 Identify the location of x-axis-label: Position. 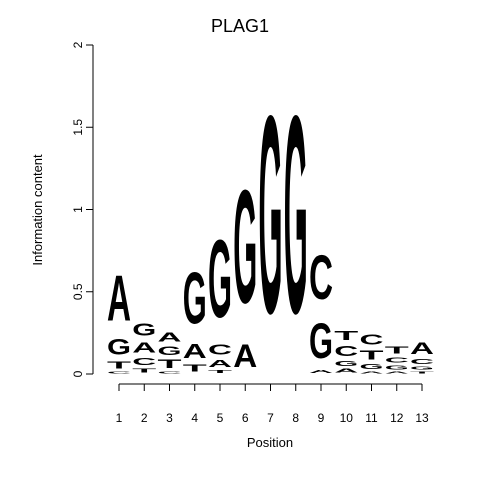
(270, 442).